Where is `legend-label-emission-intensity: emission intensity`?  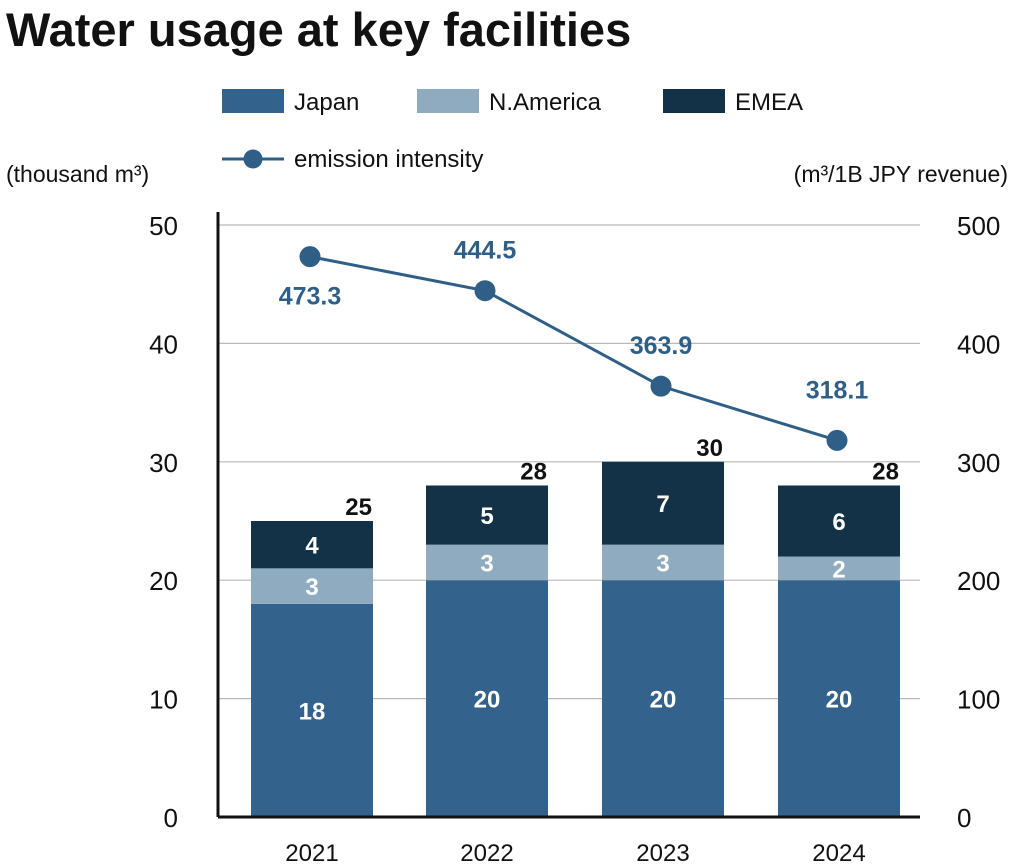
legend-label-emission-intensity: emission intensity is located at coordinates (388, 159).